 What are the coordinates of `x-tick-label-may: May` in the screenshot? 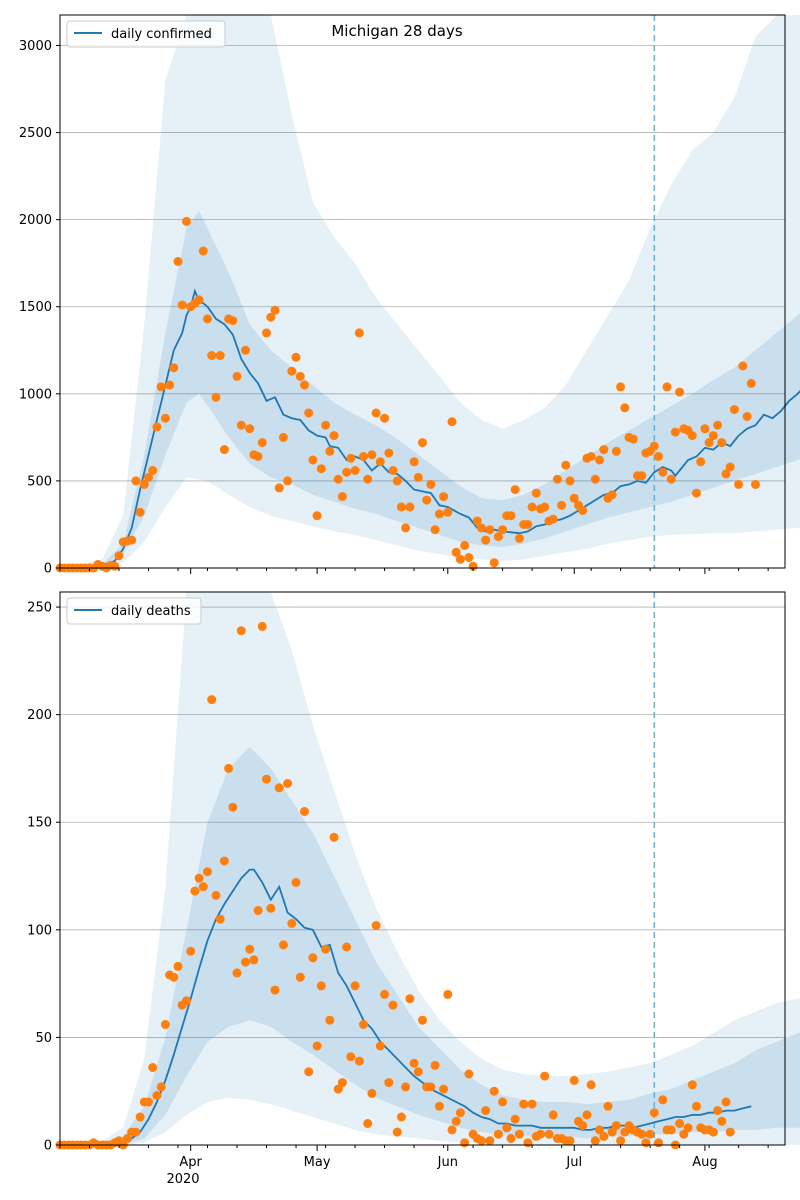 It's located at (317, 1162).